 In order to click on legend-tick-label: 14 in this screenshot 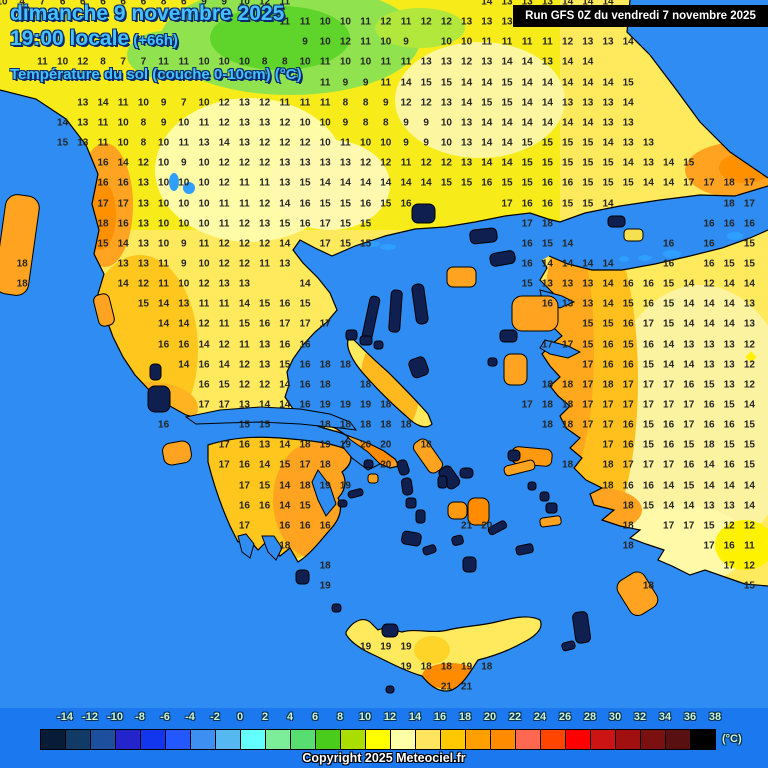, I will do `click(415, 717)`.